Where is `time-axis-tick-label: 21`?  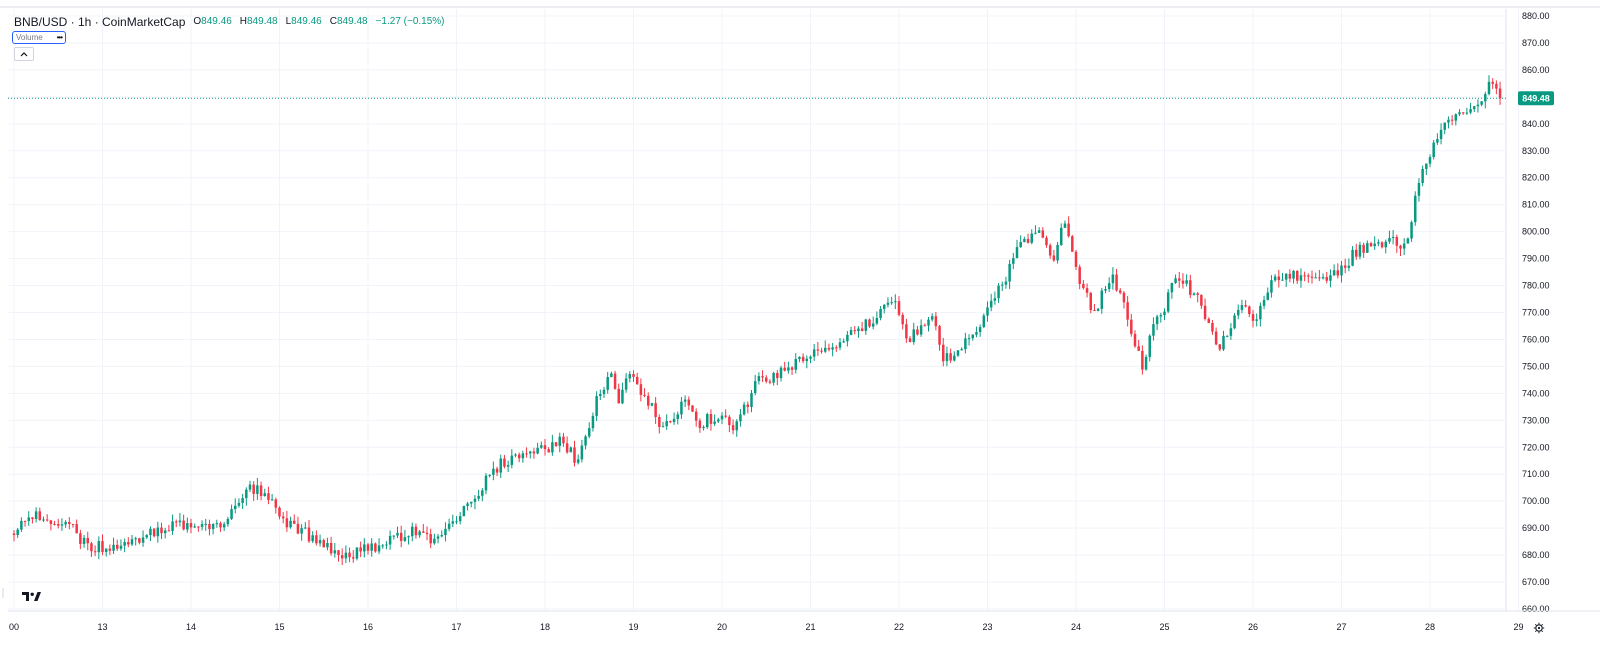
time-axis-tick-label: 21 is located at coordinates (810, 627).